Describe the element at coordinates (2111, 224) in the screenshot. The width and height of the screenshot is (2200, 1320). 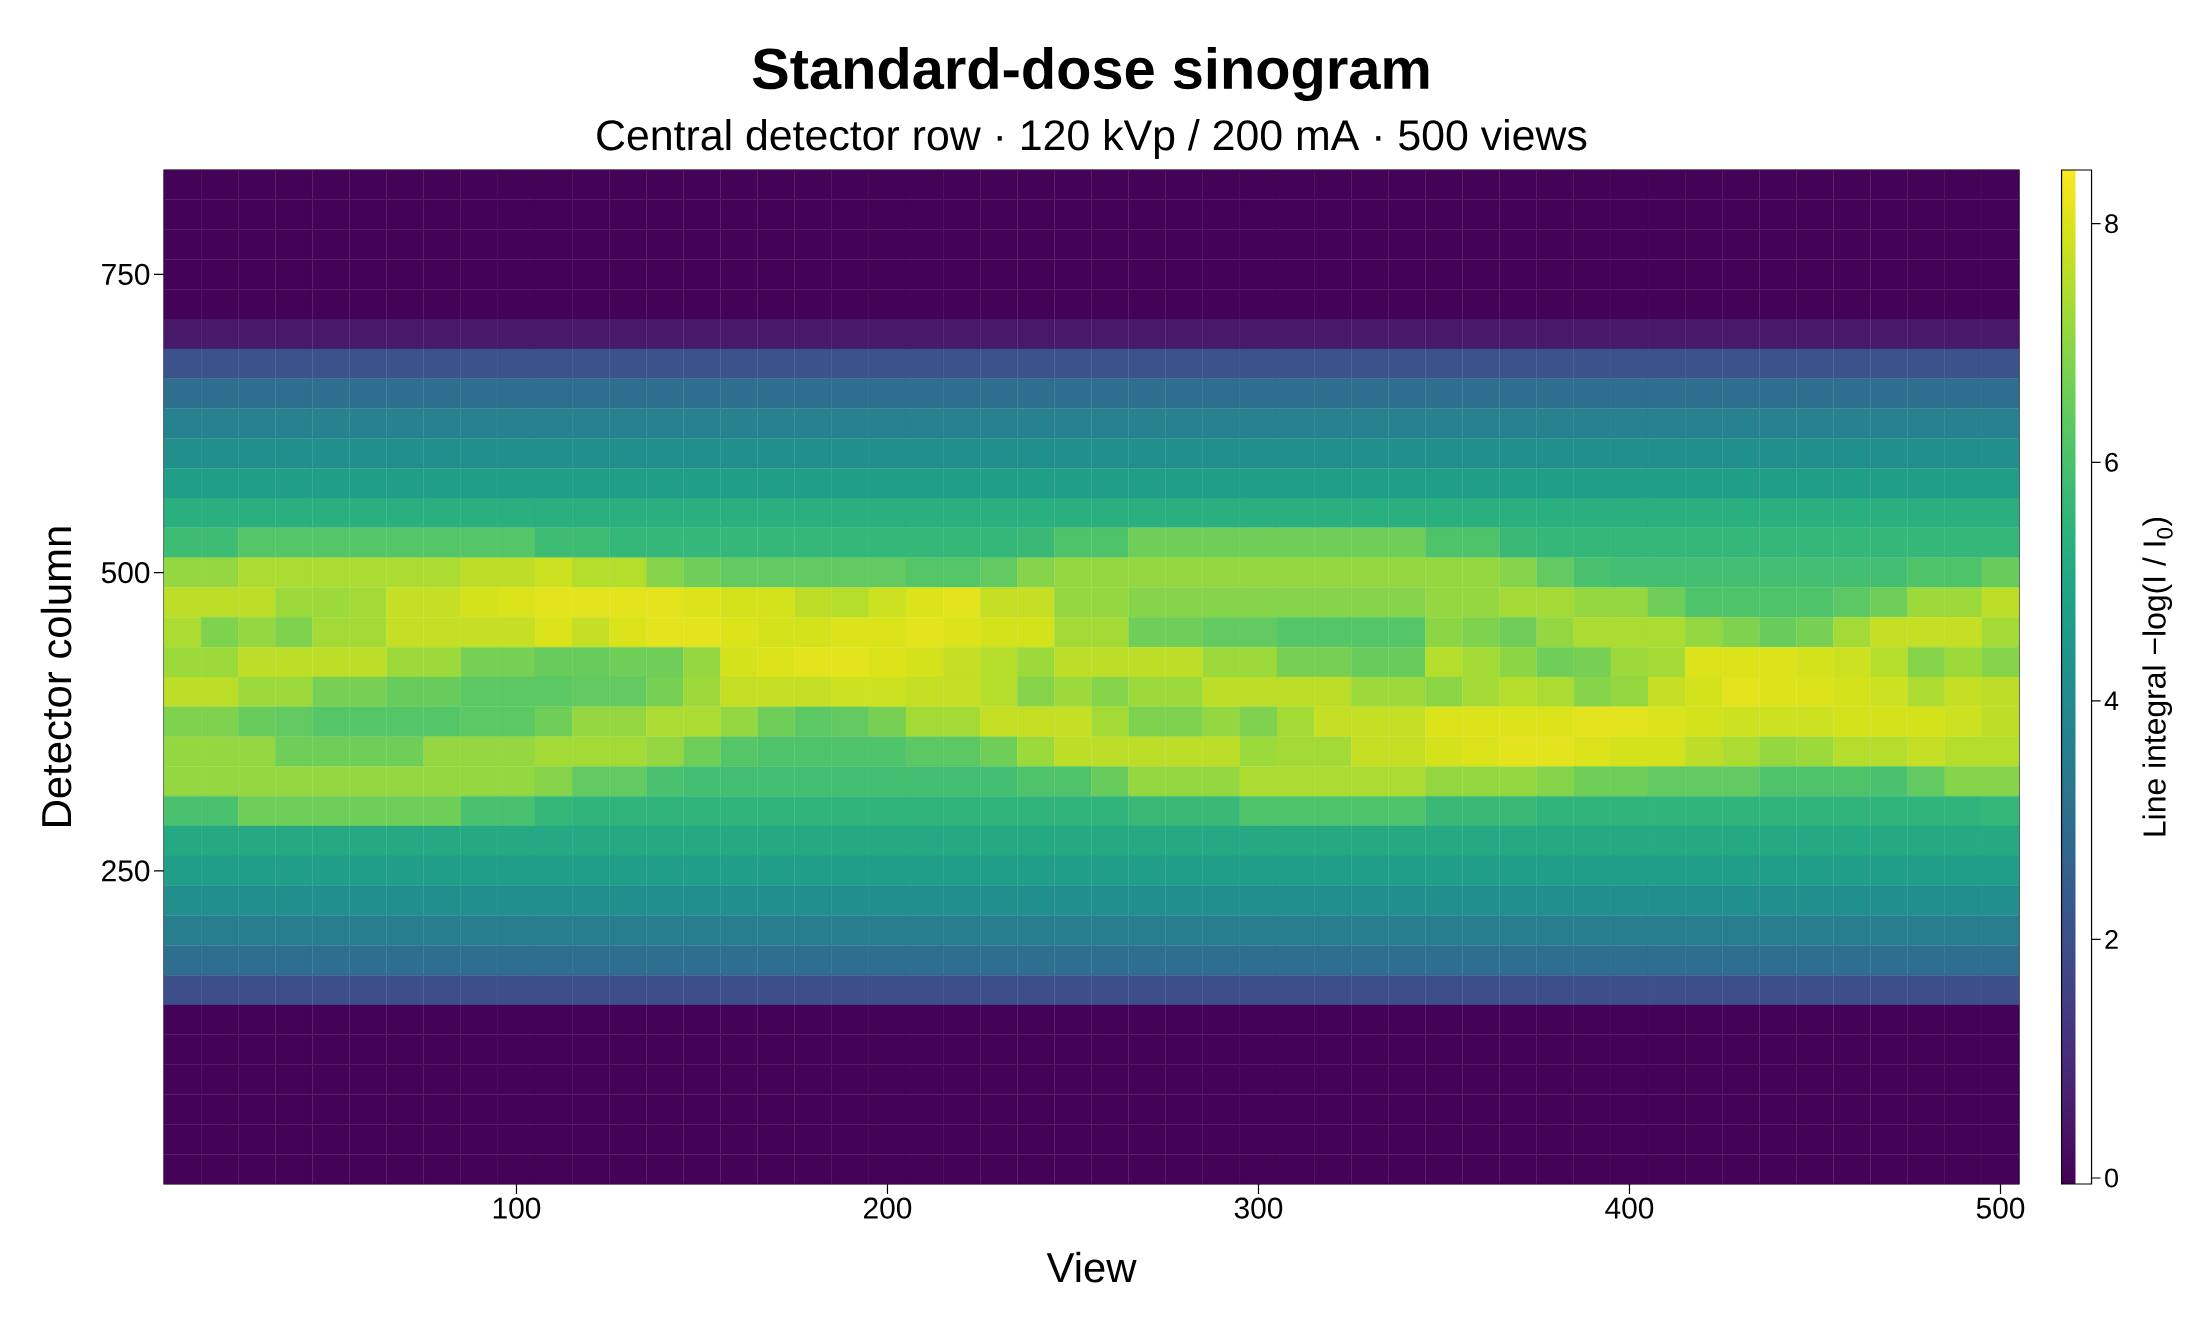
I see `color-bar-label: 8` at that location.